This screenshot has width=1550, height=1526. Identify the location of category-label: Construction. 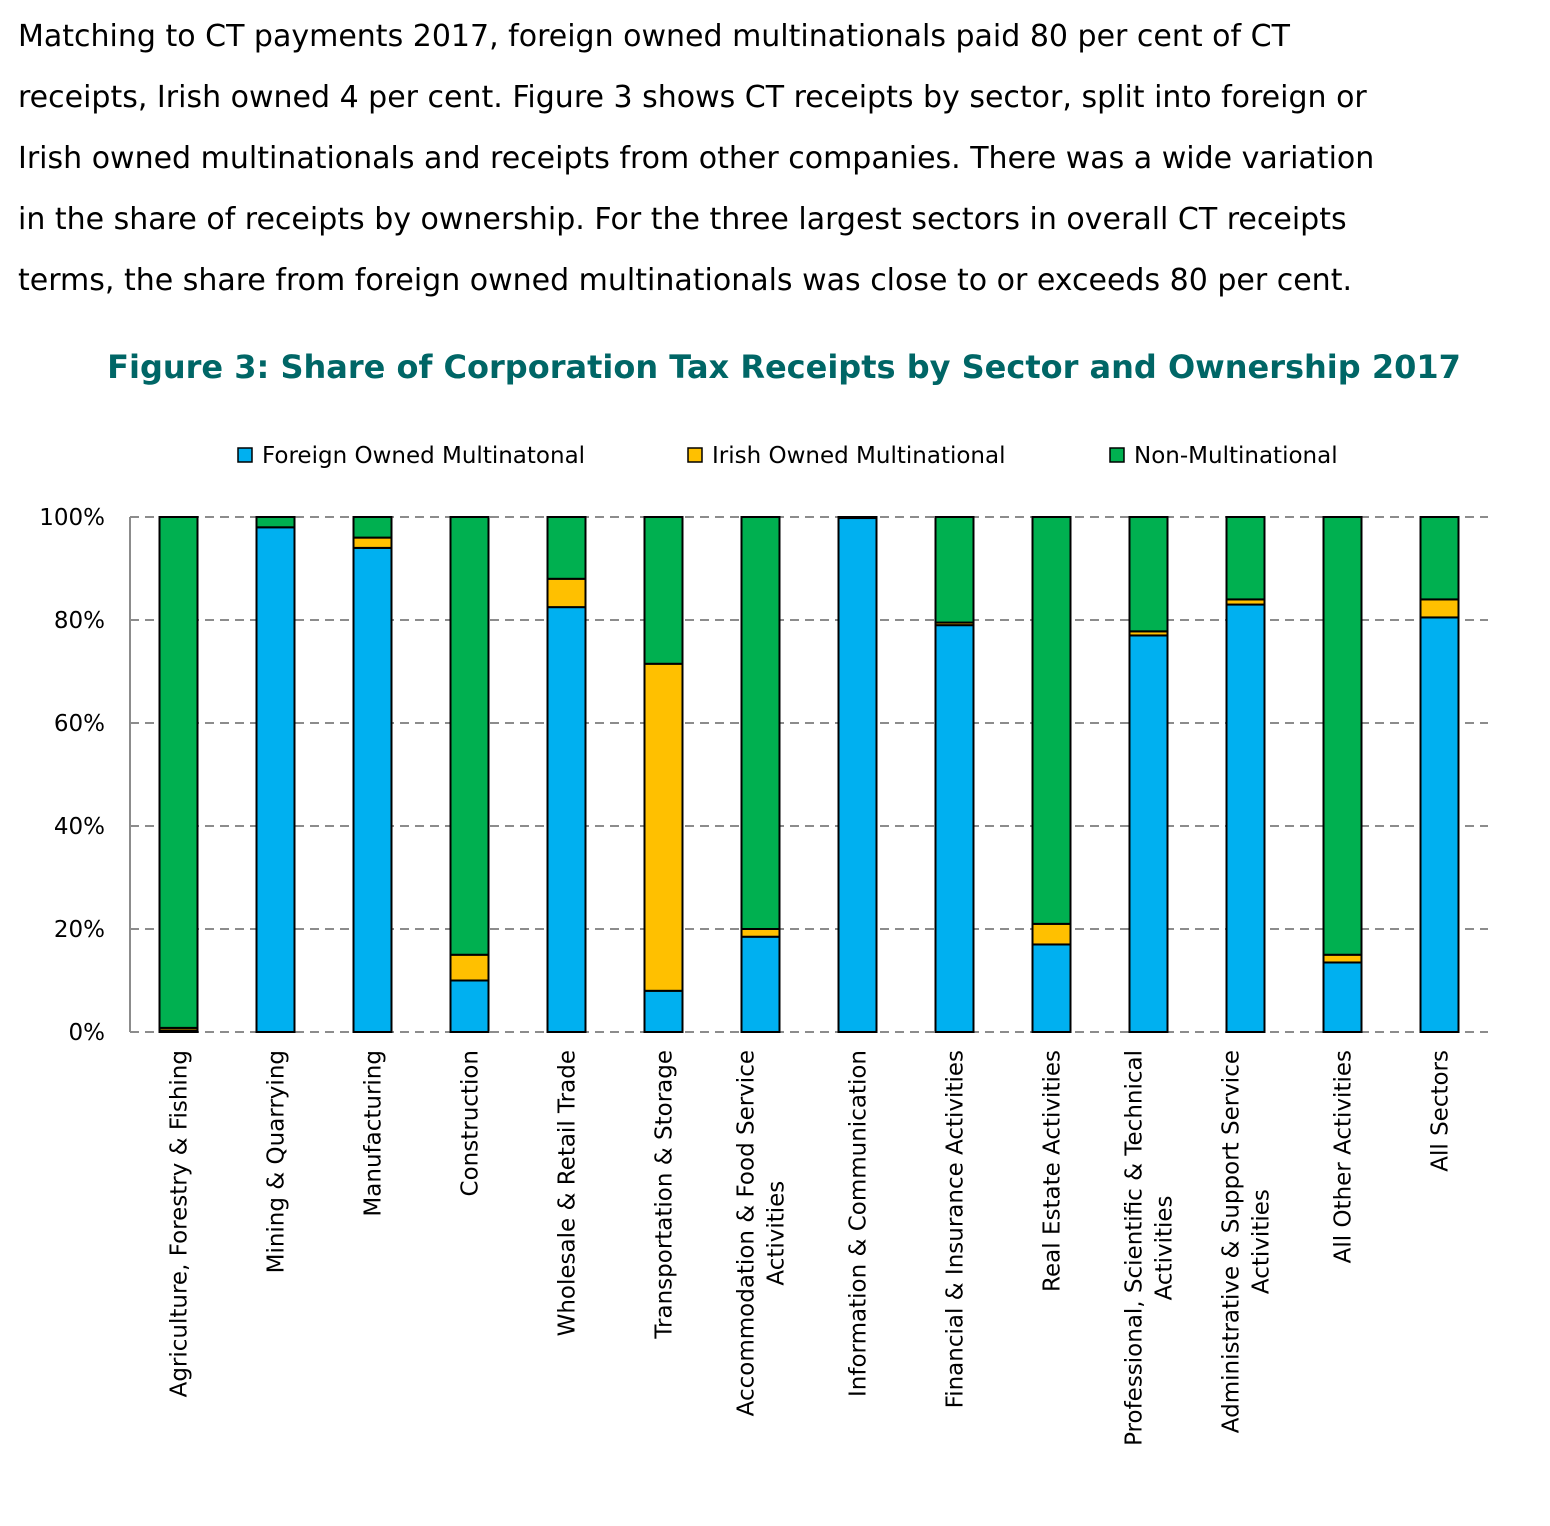
(471, 1123).